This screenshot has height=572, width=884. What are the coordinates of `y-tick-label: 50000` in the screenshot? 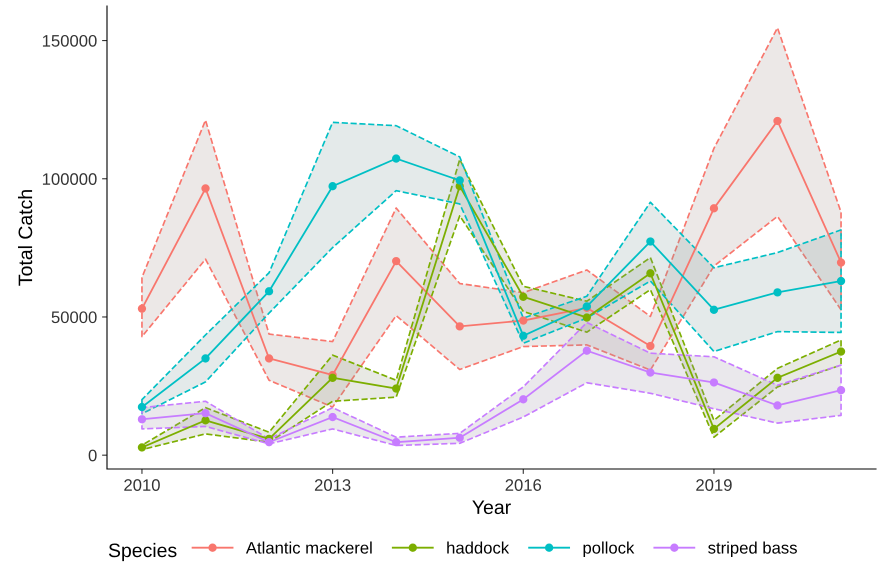 It's located at (74, 317).